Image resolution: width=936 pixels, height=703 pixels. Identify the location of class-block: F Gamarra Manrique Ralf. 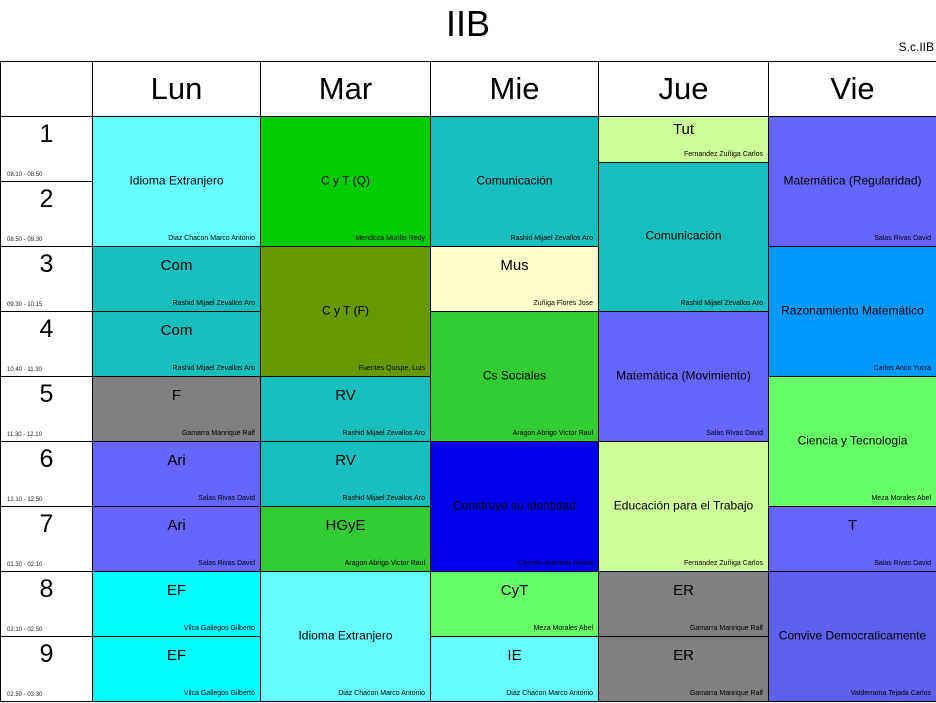
(176, 409).